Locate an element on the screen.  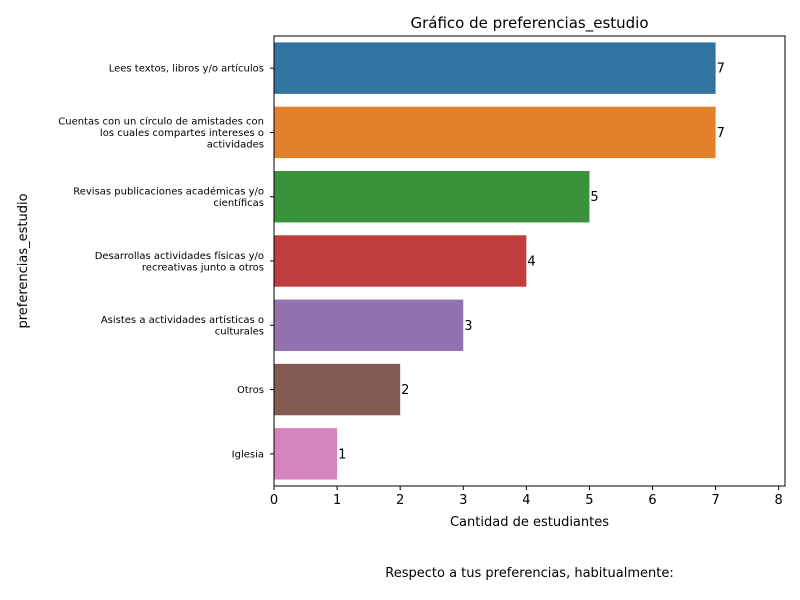
data-label-6: 2 is located at coordinates (405, 390).